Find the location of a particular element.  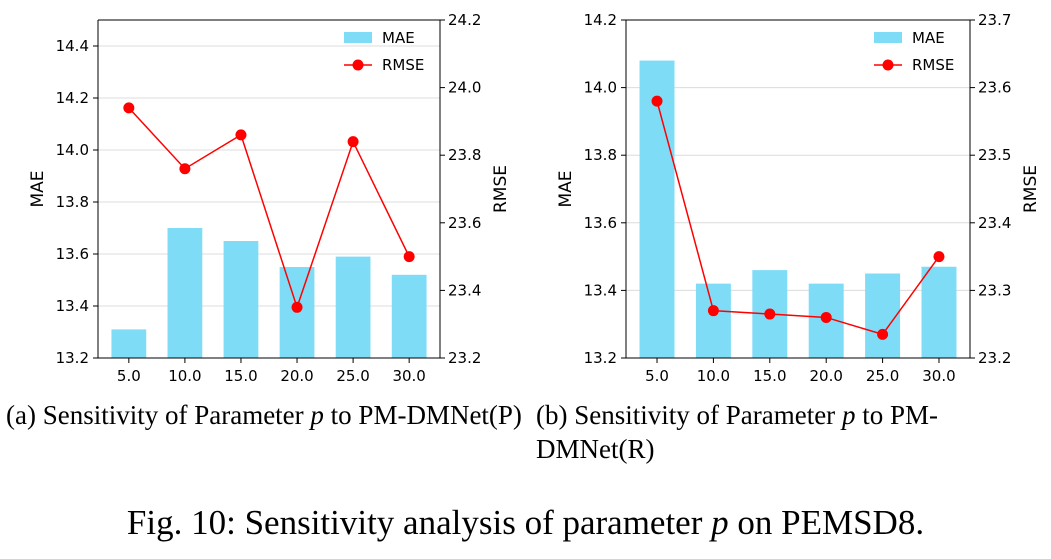

y2-tick-label: 23.3 is located at coordinates (994, 290).